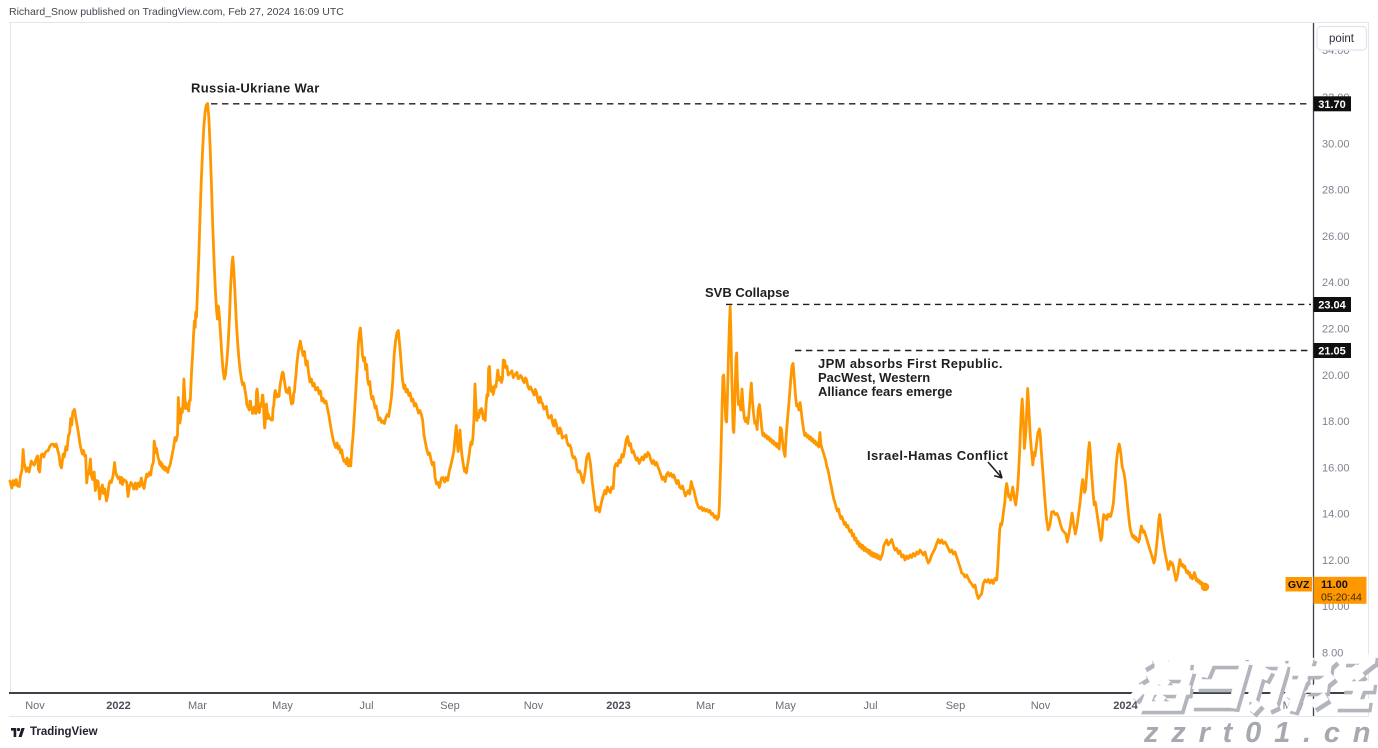 Image resolution: width=1378 pixels, height=748 pixels. I want to click on svg-text: 05:20:44, so click(1341, 598).